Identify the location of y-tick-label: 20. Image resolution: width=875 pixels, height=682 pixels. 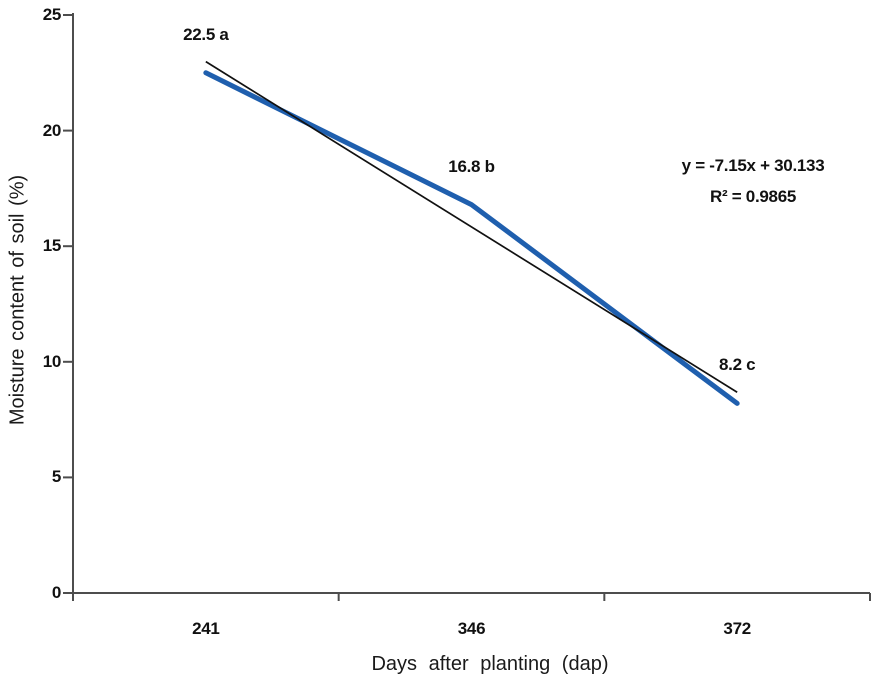
(52, 130).